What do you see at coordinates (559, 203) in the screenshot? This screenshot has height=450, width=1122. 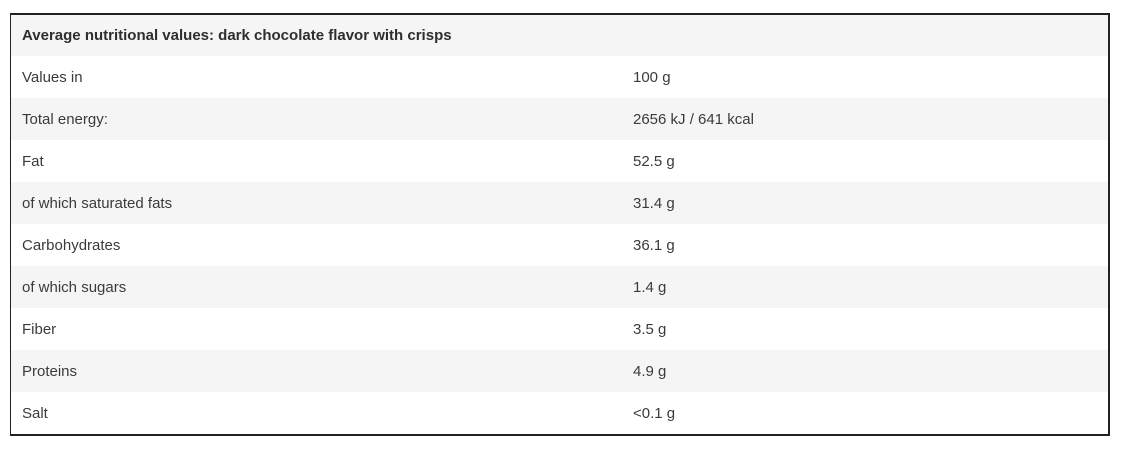 I see `table-row: of which saturated fats 31.4 g` at bounding box center [559, 203].